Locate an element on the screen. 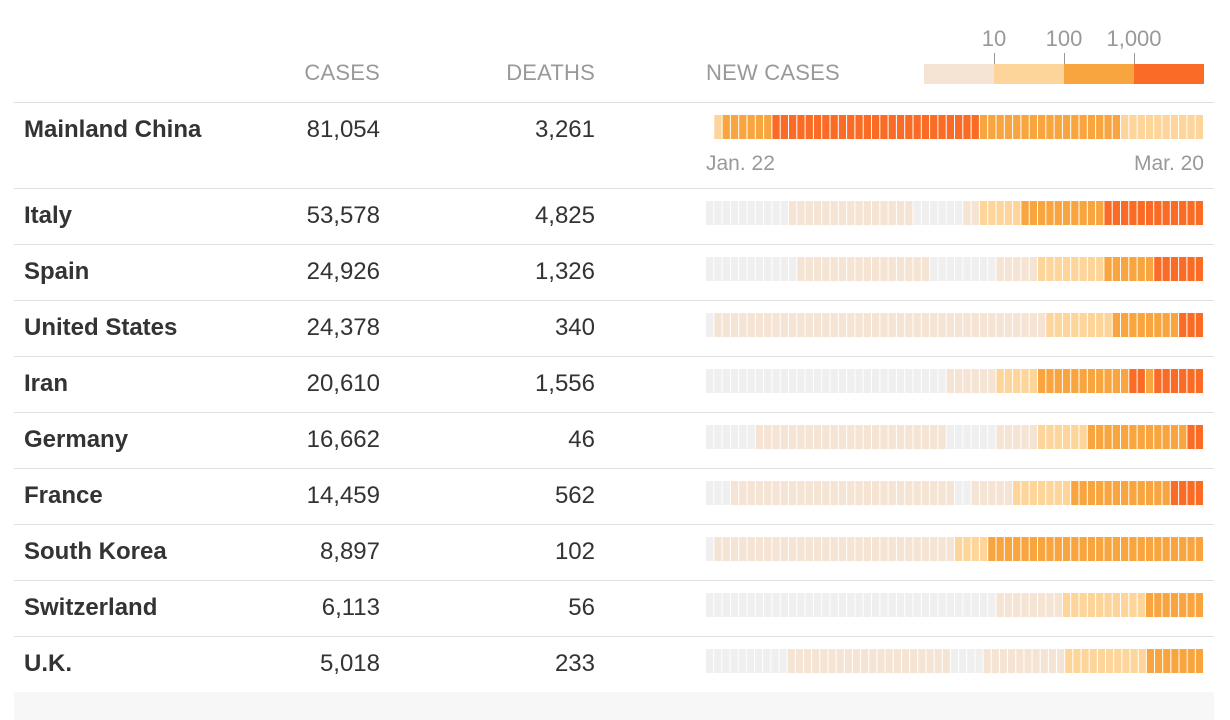 The image size is (1230, 720). new-cases-strip is located at coordinates (954, 325).